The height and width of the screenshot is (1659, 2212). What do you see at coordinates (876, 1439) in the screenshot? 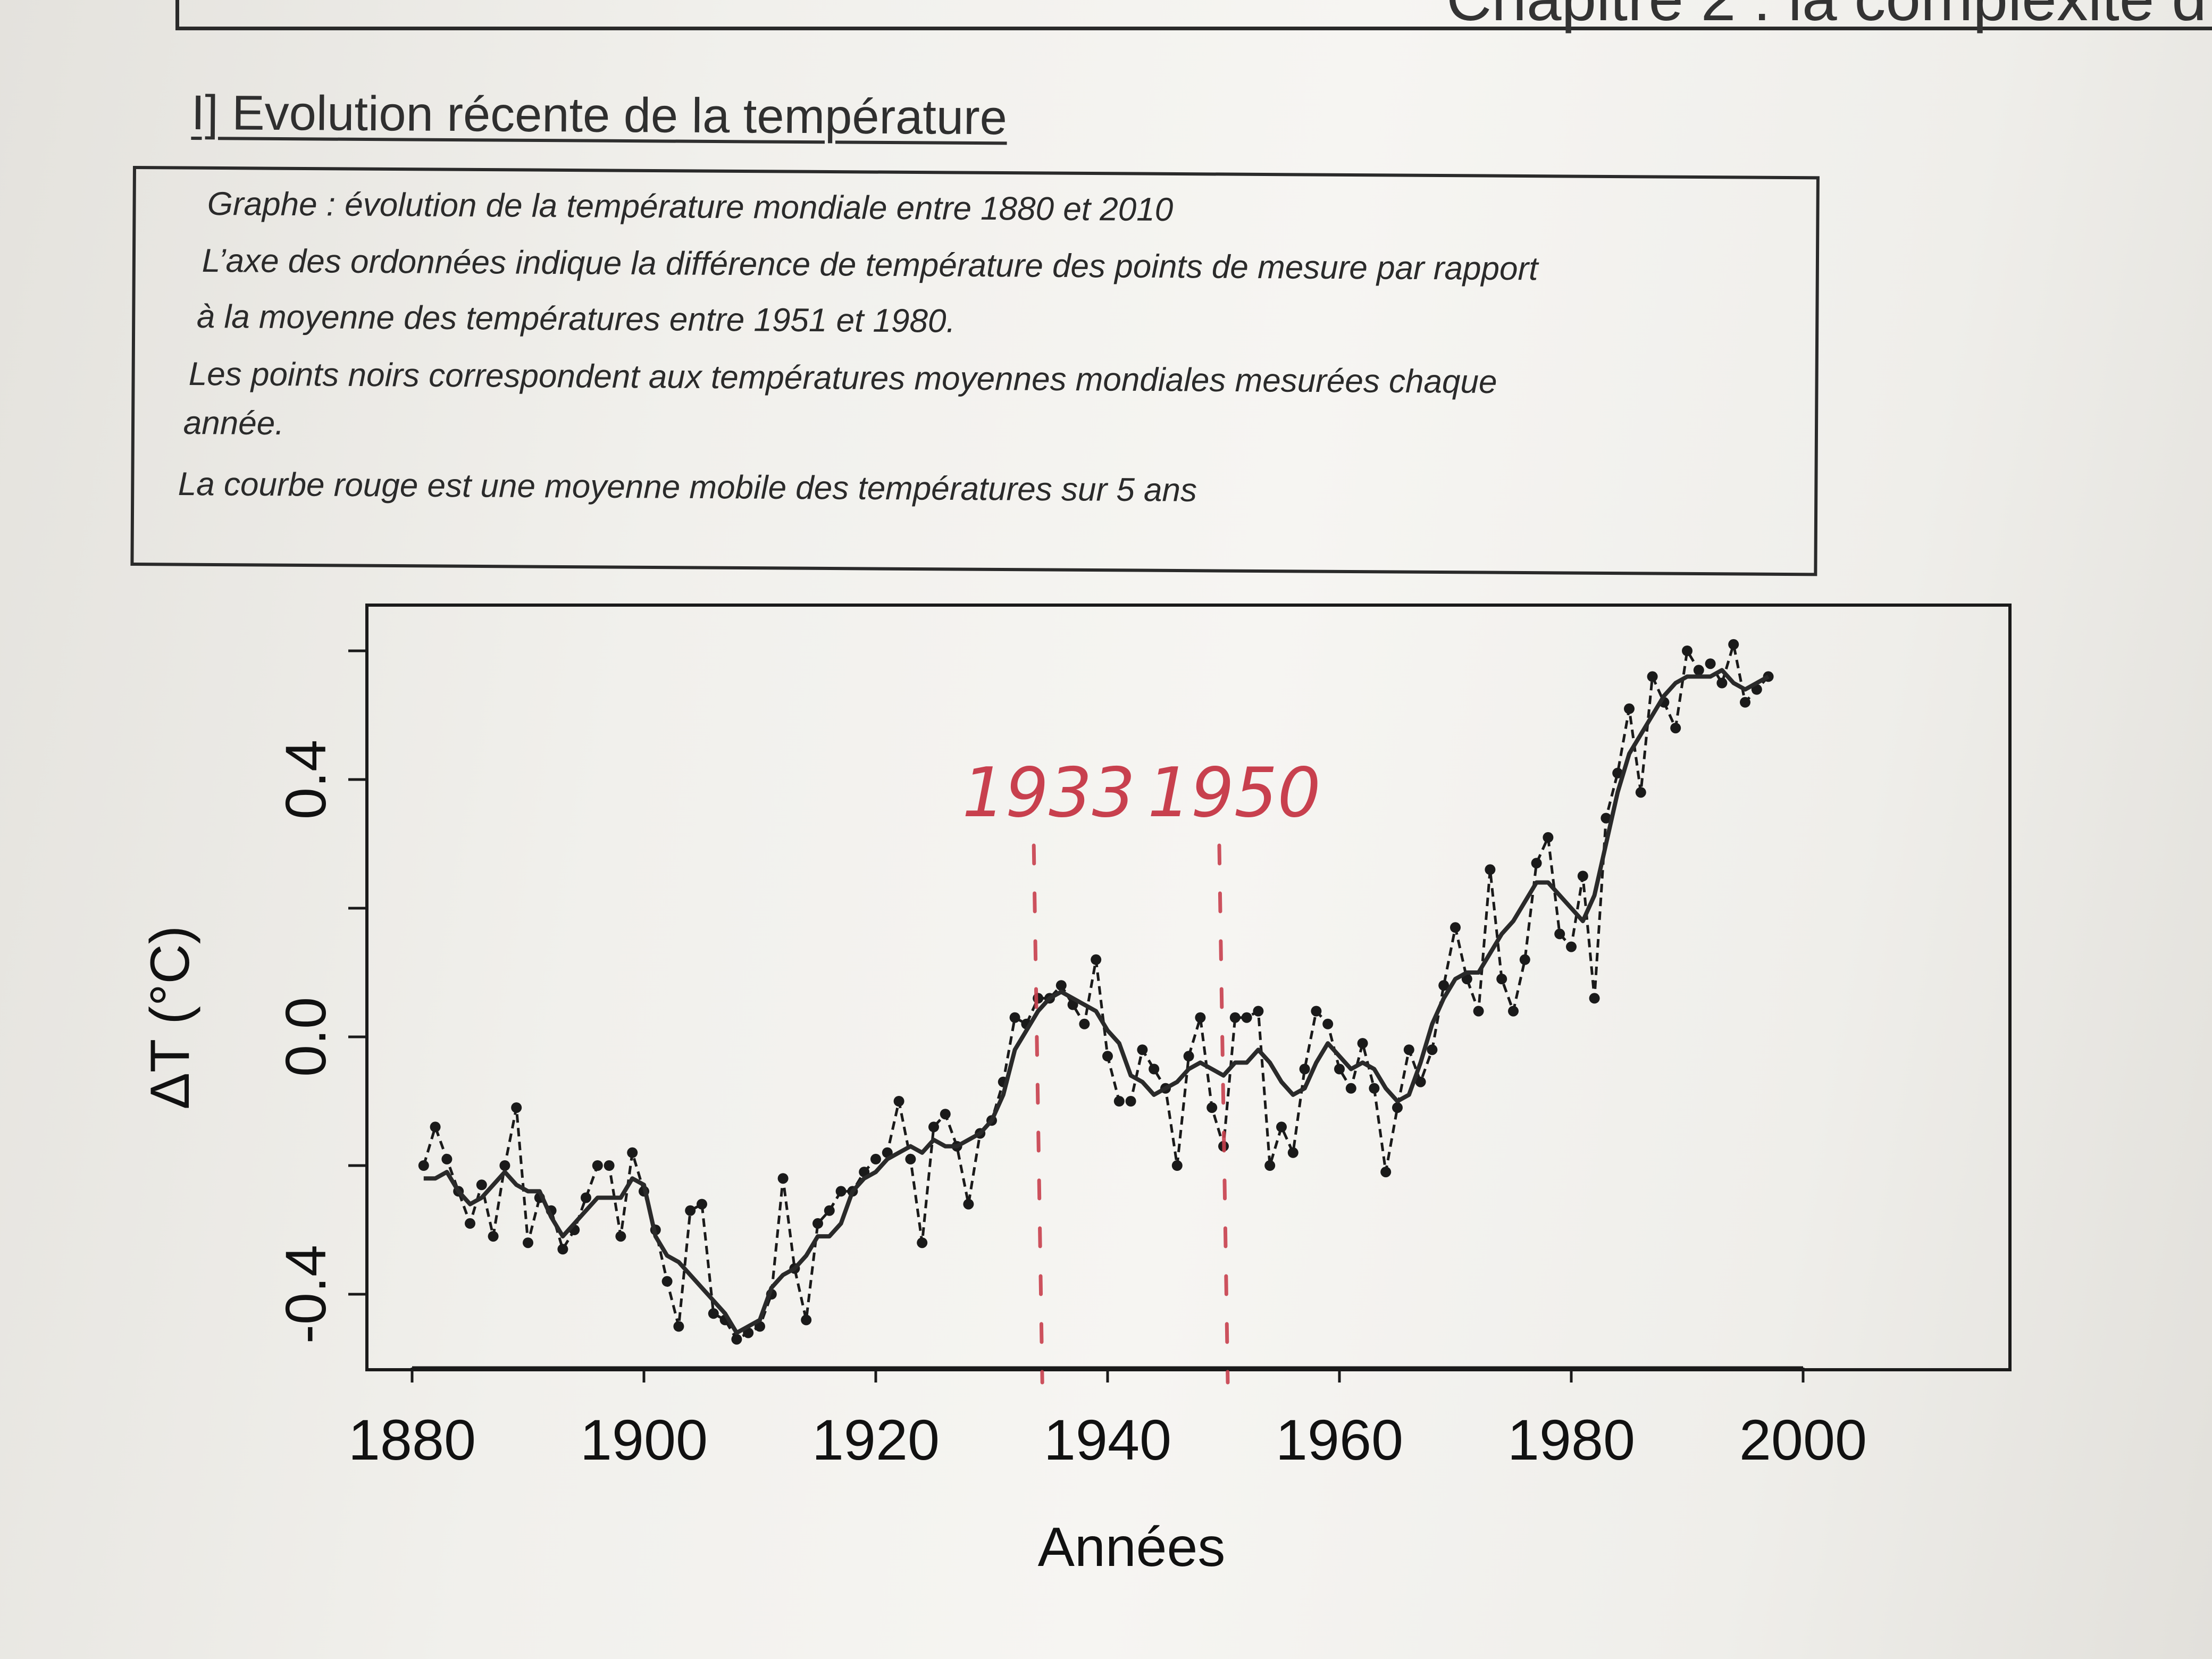
I see `x-tick-label: 1920` at bounding box center [876, 1439].